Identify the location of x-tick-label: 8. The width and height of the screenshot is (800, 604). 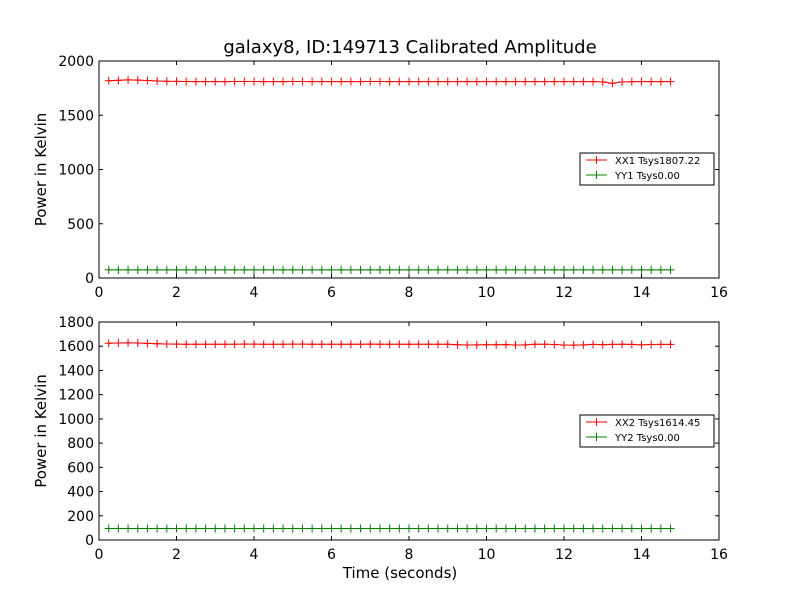
(409, 293).